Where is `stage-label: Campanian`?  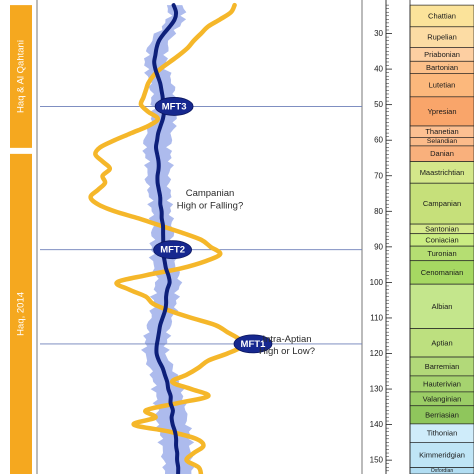 stage-label: Campanian is located at coordinates (442, 203).